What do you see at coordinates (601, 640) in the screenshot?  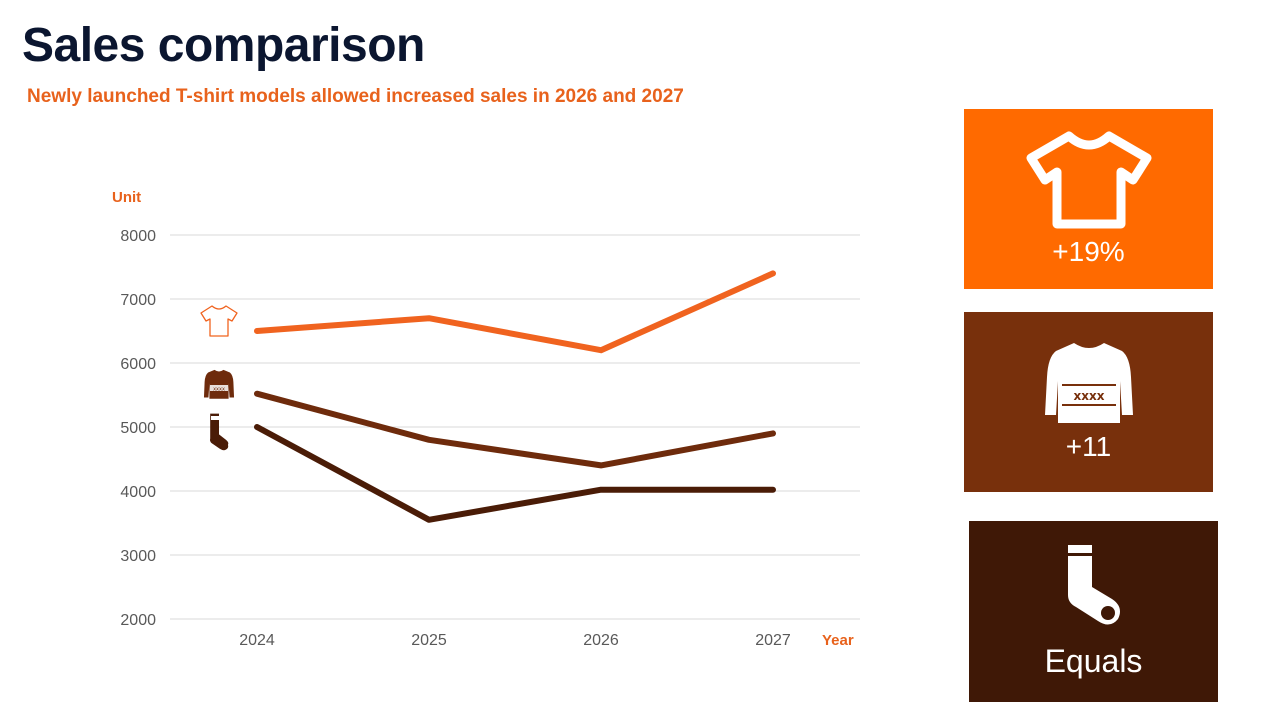 I see `x-tick-label: 2026` at bounding box center [601, 640].